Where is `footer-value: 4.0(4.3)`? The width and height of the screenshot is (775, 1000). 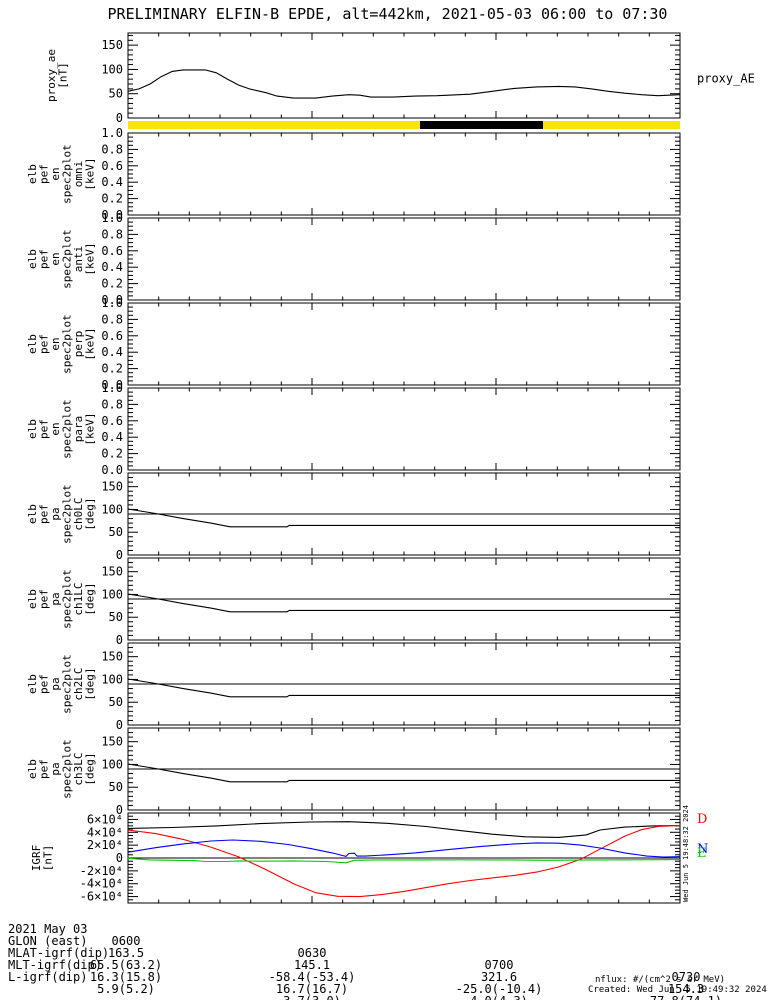
footer-value: 4.0(4.3) is located at coordinates (499, 997).